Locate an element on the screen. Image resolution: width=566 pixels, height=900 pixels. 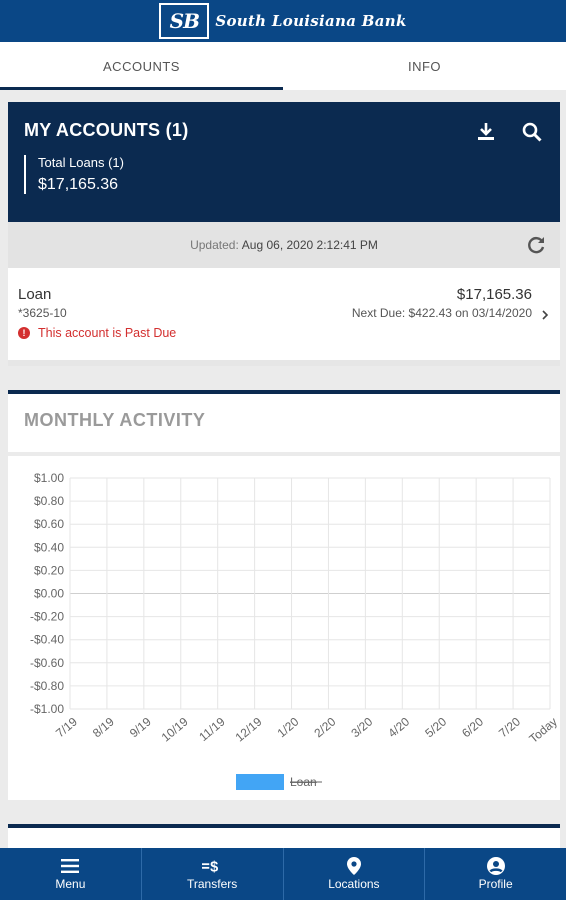
nav-profile: Profile is located at coordinates (495, 874).